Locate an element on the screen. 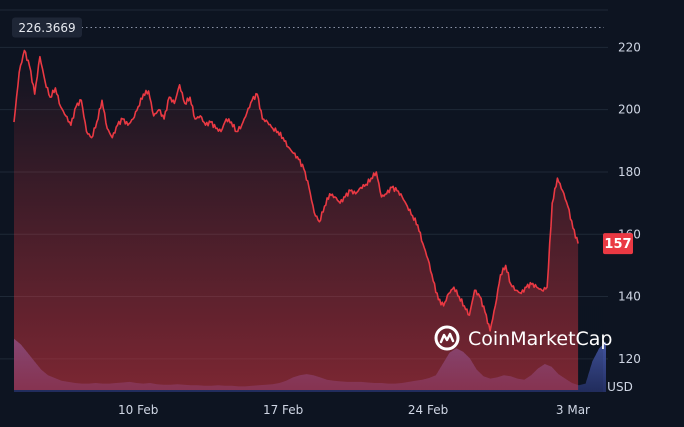  x-tick-0: 10 Feb is located at coordinates (138, 410).